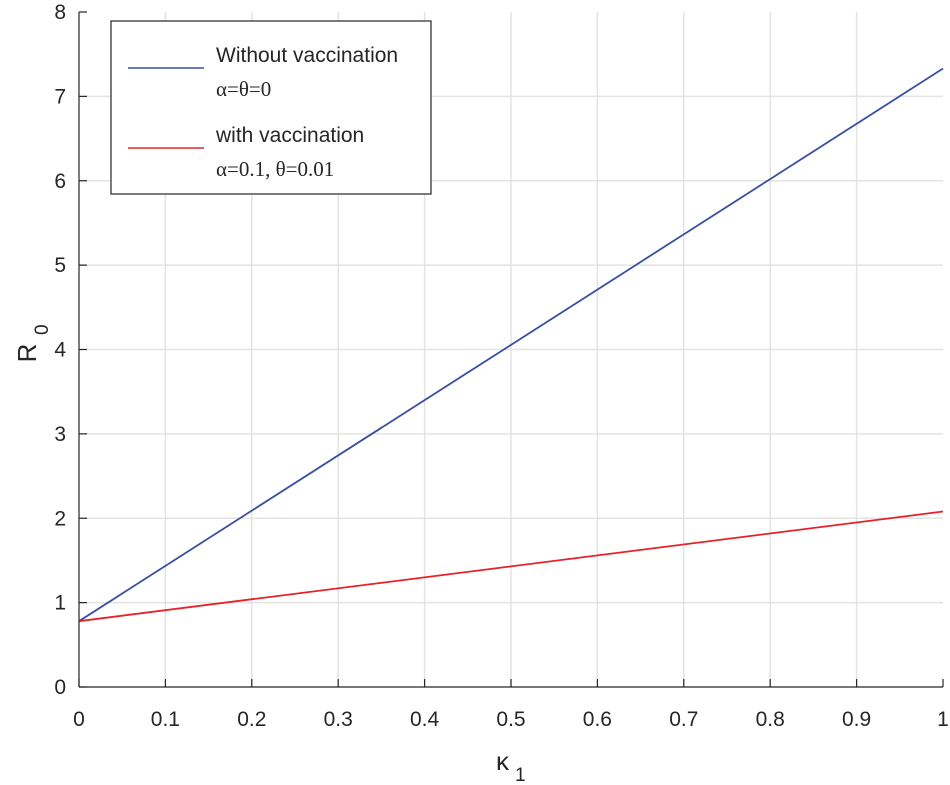  I want to click on y-tick-label-3: 3, so click(60, 434).